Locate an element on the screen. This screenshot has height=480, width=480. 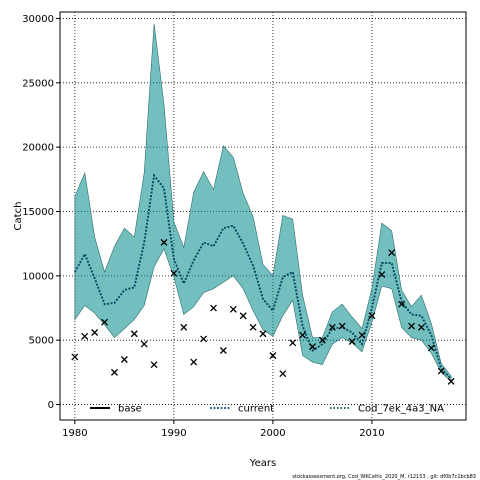
legend-label: base is located at coordinates (130, 409).